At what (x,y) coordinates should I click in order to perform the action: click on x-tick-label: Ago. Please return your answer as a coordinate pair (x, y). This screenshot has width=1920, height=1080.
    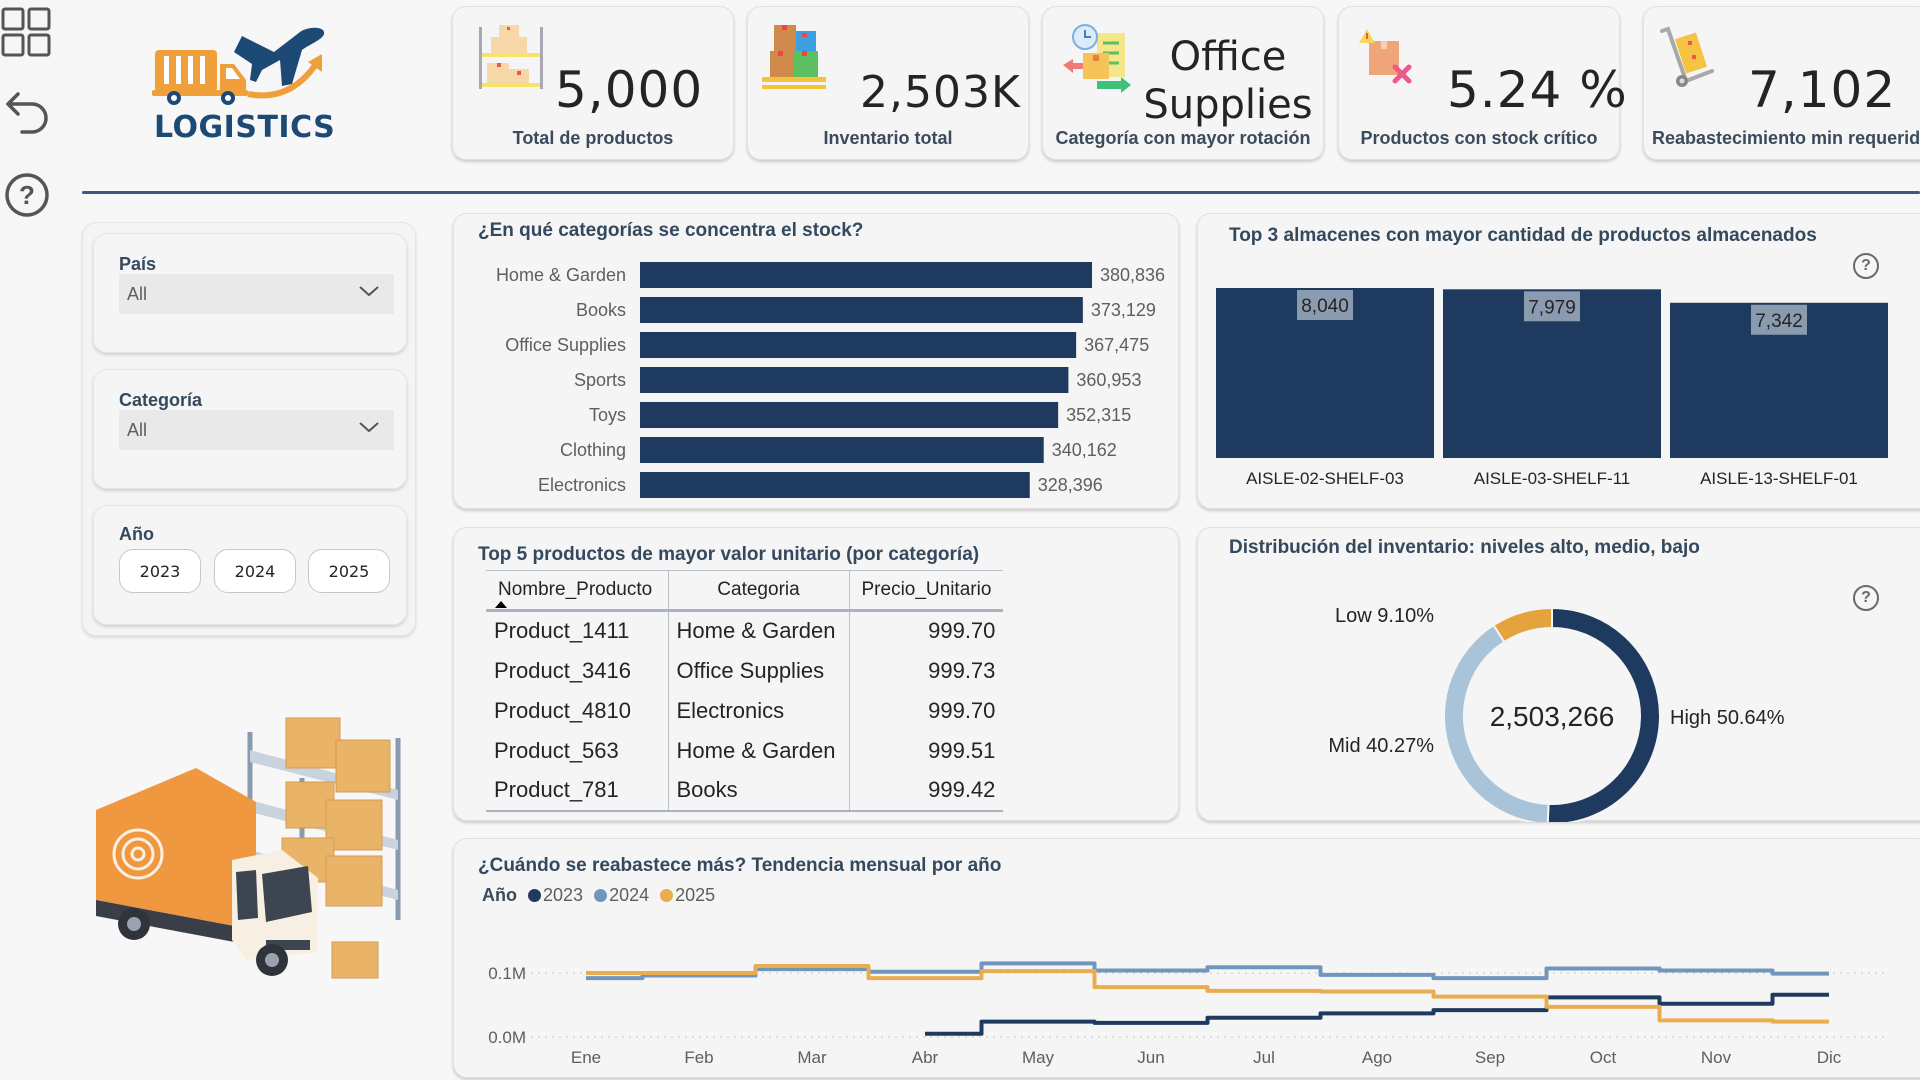
    Looking at the image, I should click on (1377, 1057).